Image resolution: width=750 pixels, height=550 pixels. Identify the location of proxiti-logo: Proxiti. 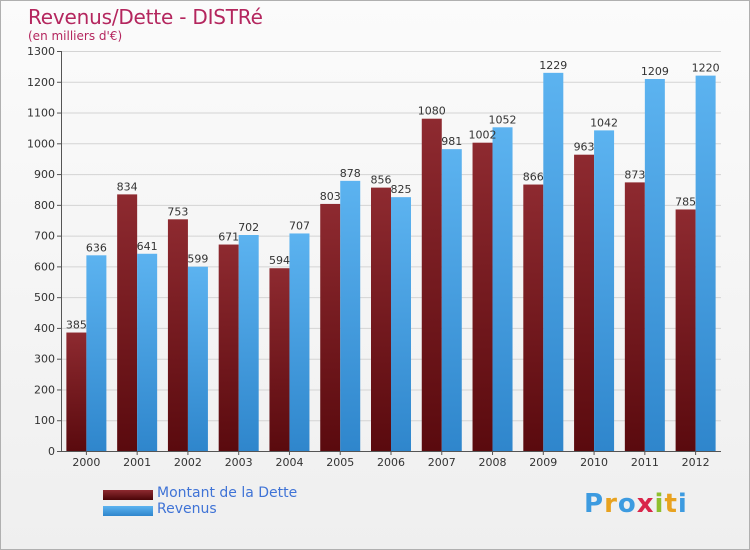
(636, 504).